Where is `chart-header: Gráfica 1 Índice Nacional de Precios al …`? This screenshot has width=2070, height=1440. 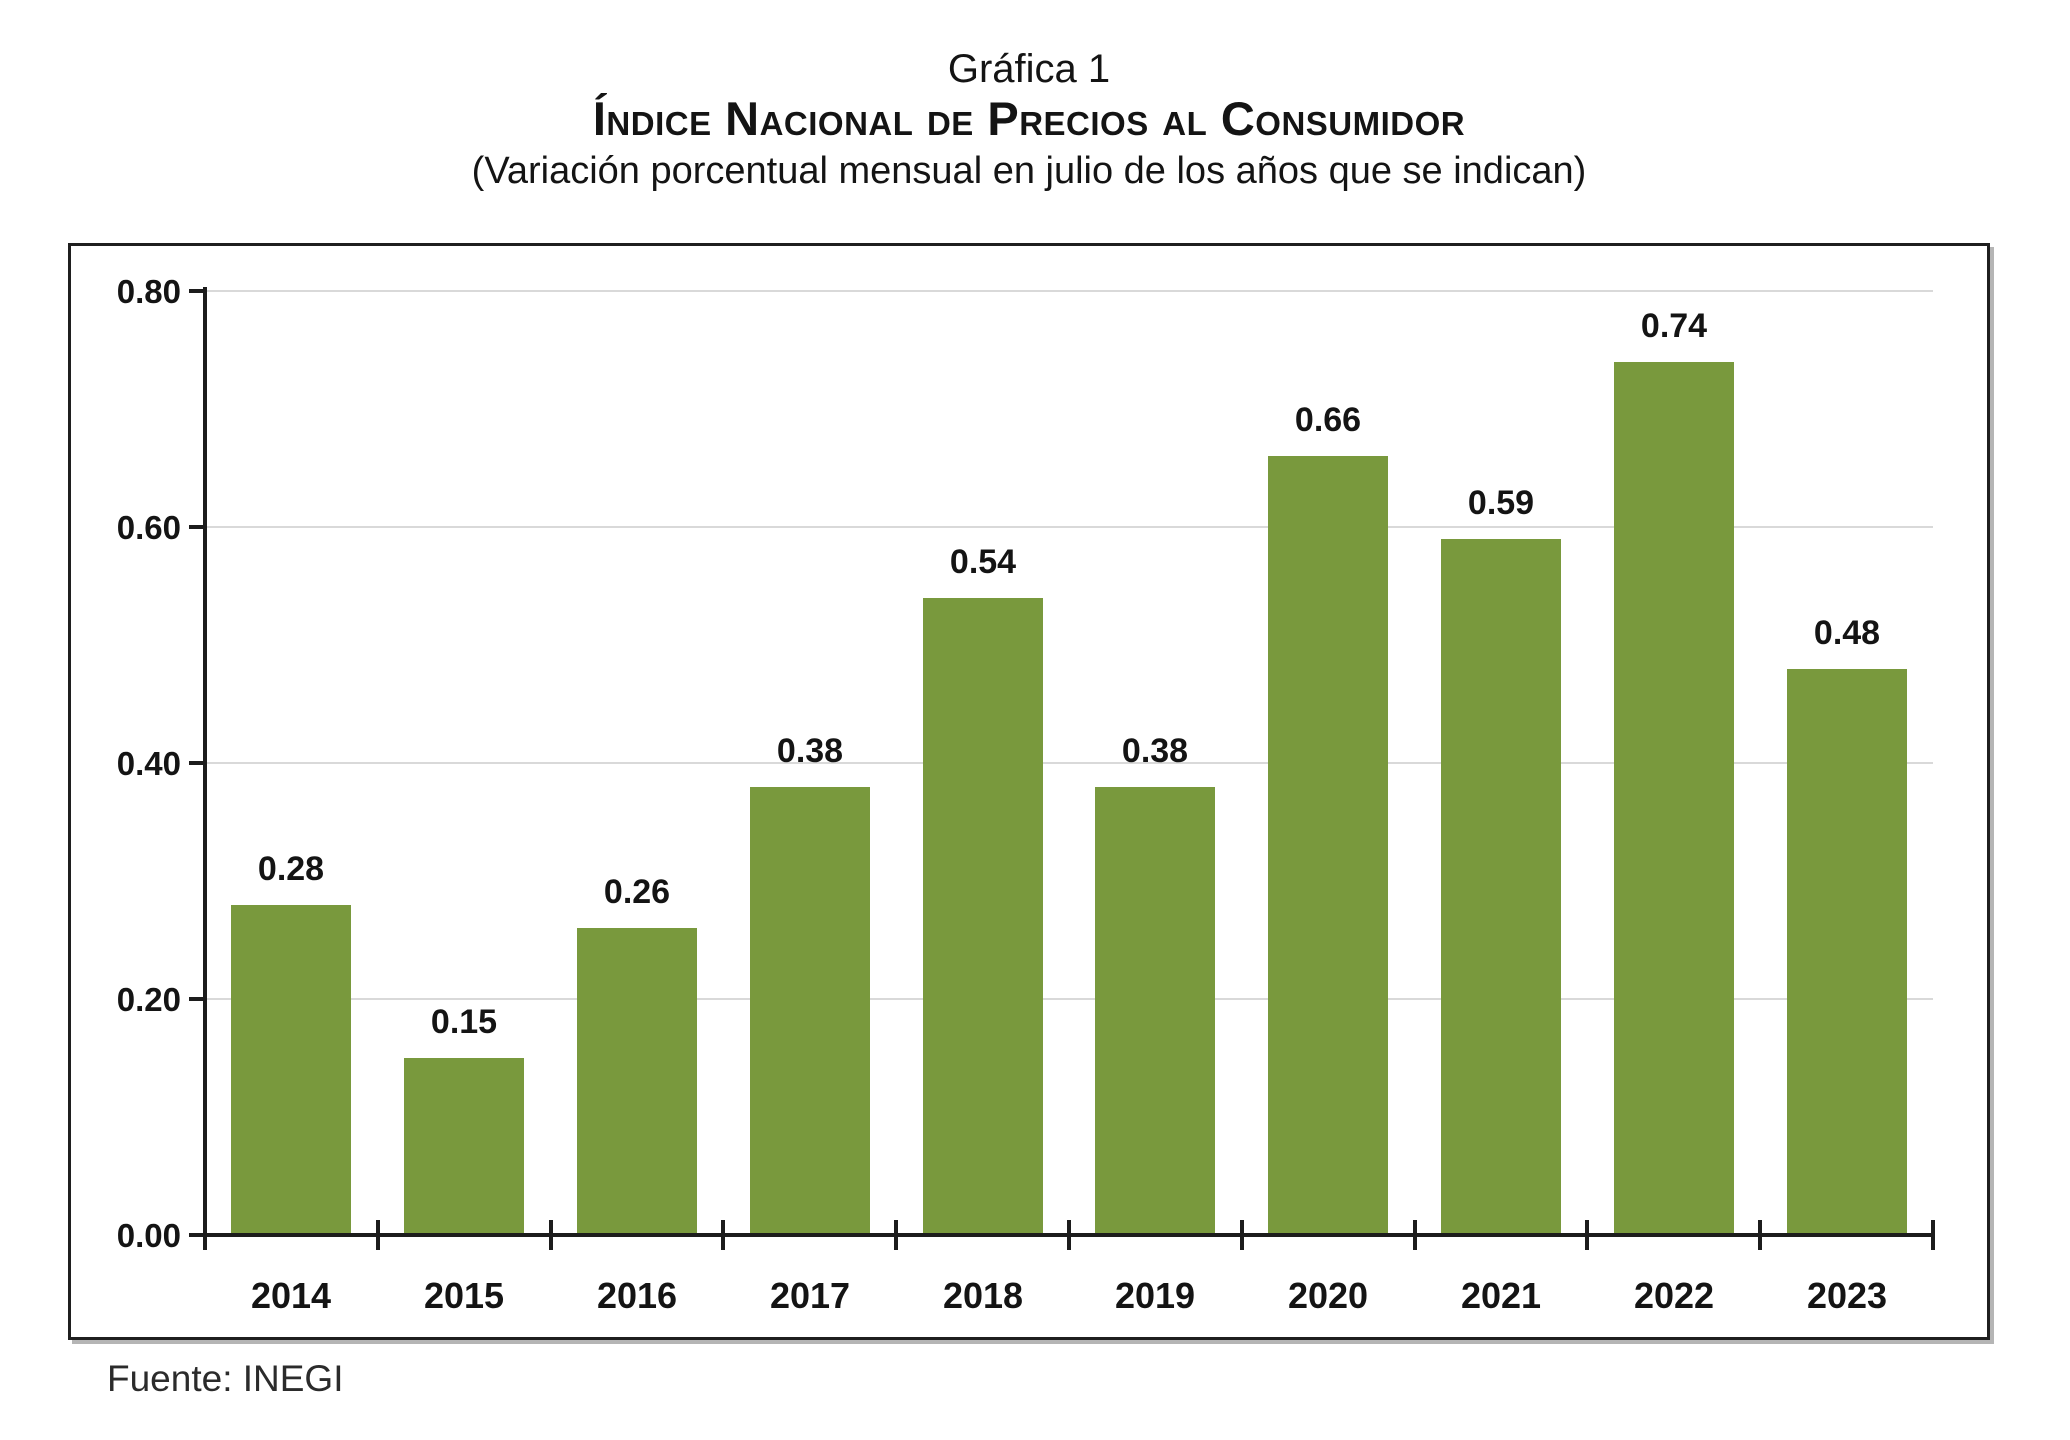
chart-header: Gráfica 1 Índice Nacional de Precios al … is located at coordinates (1029, 120).